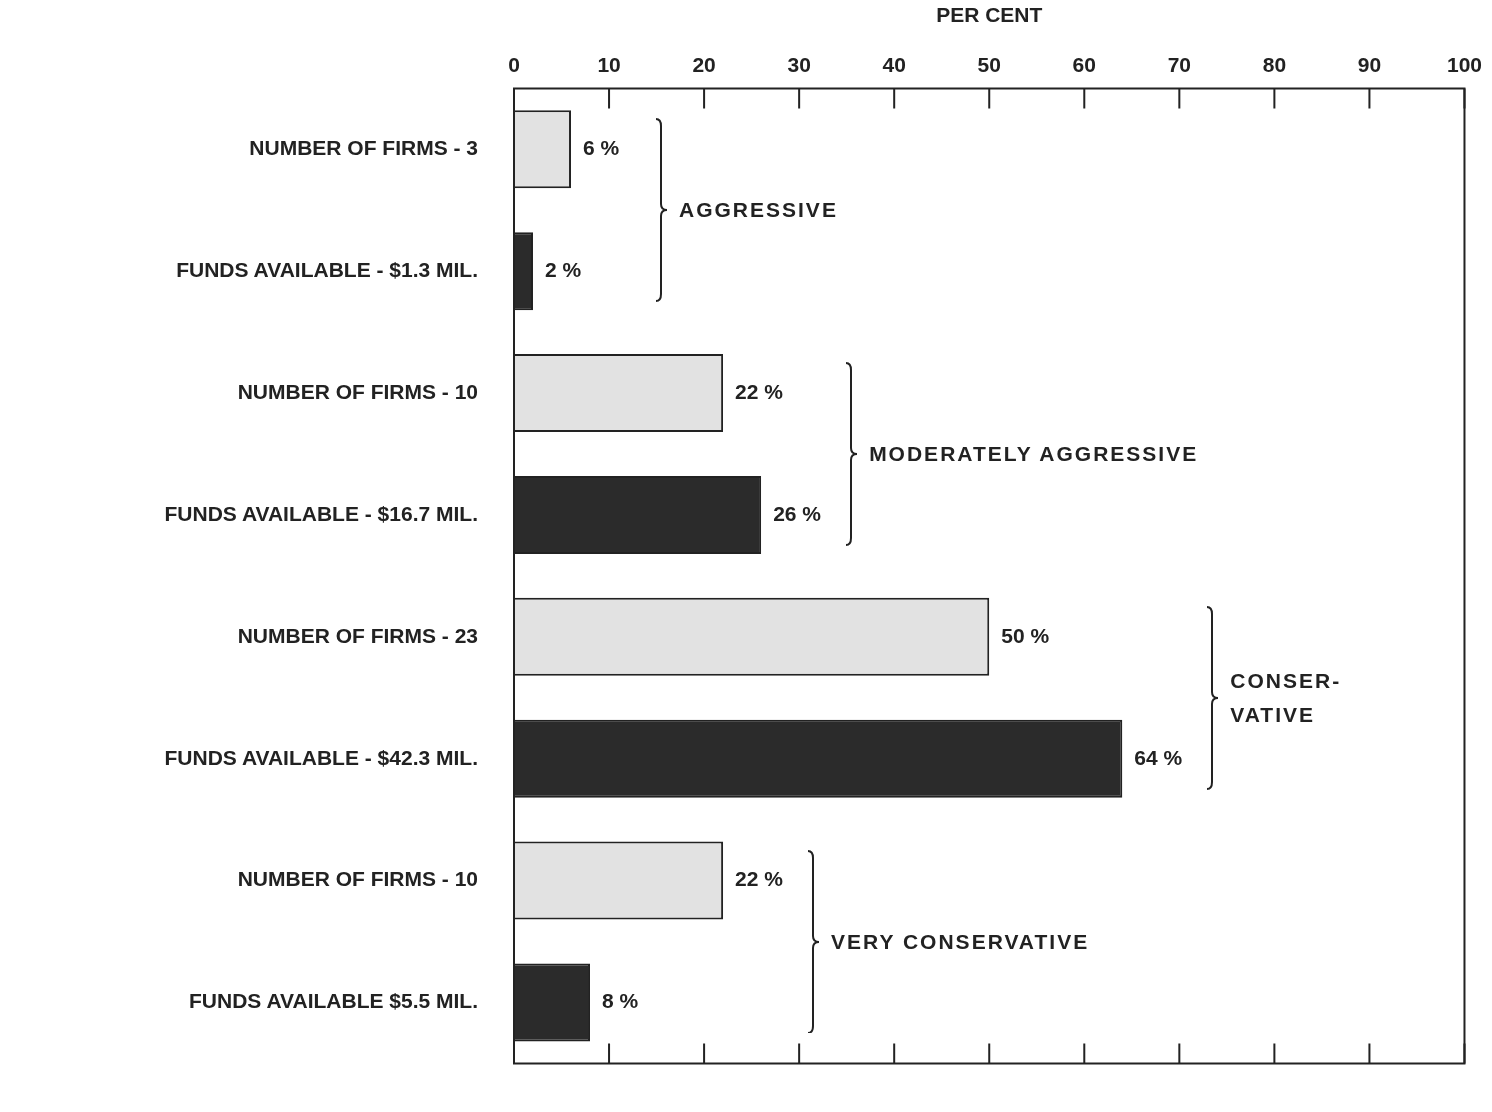 The width and height of the screenshot is (1492, 1112). Describe the element at coordinates (1158, 757) in the screenshot. I see `data-label: 64 %` at that location.